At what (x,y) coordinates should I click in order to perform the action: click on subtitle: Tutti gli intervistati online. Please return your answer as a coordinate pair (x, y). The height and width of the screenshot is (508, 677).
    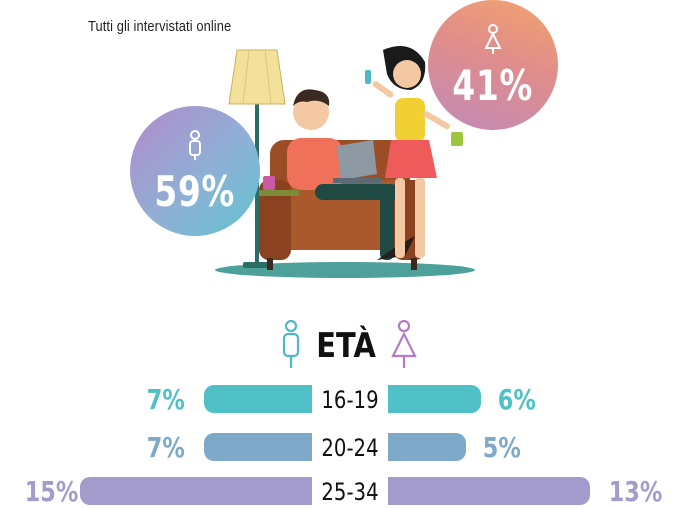
    Looking at the image, I should click on (160, 26).